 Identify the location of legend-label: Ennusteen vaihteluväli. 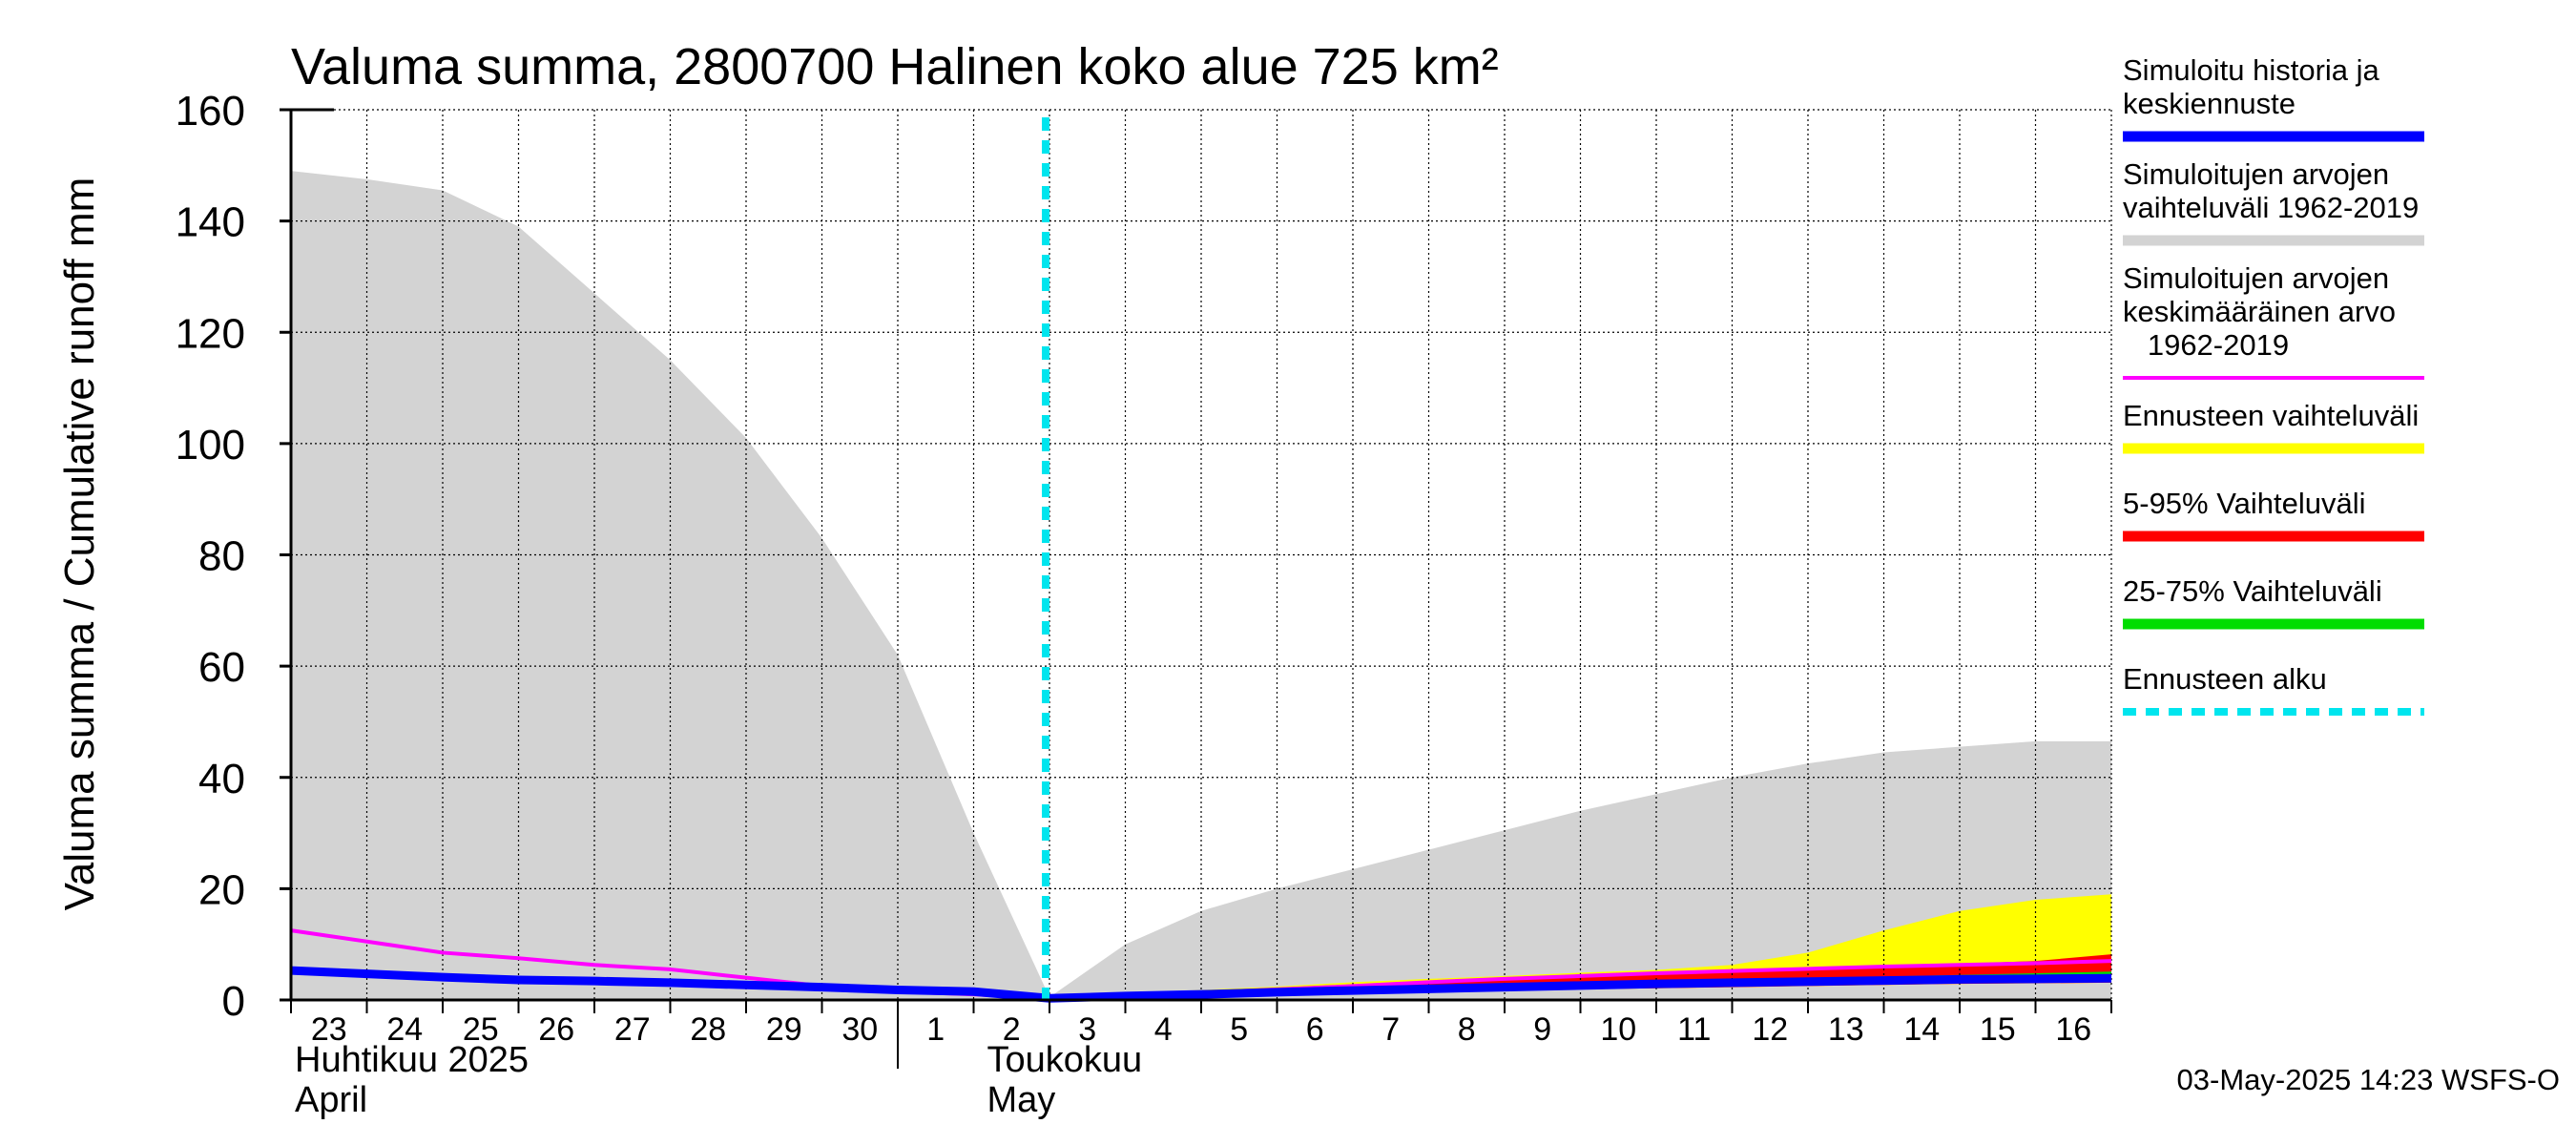
(2271, 416).